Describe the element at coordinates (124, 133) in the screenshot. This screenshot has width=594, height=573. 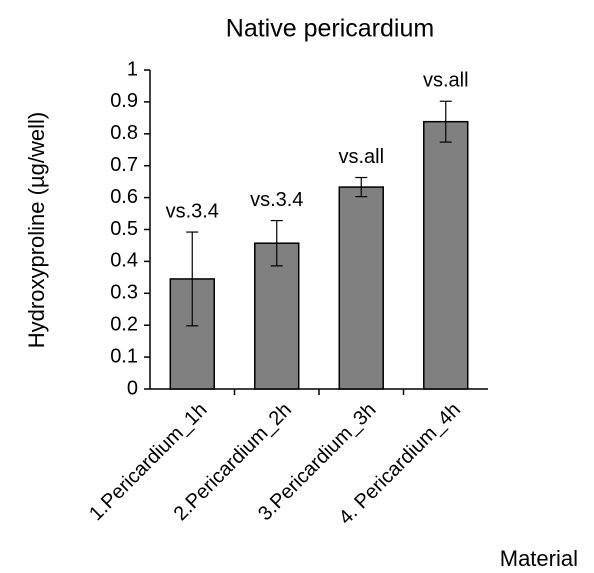
I see `y-tick-label: 0.8` at that location.